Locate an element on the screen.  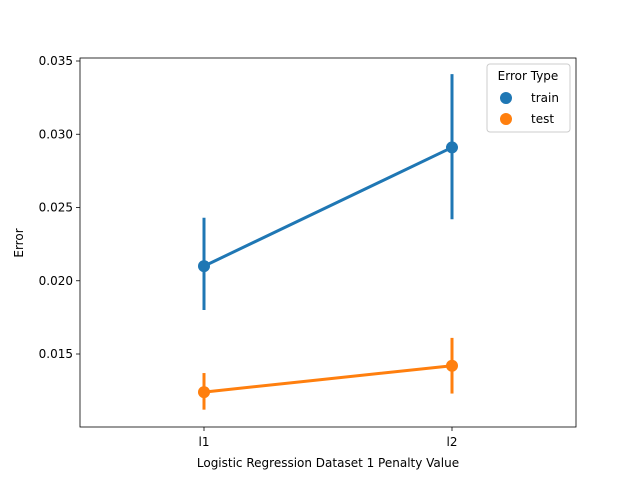
y-tick-label: 0.035 is located at coordinates (56, 61).